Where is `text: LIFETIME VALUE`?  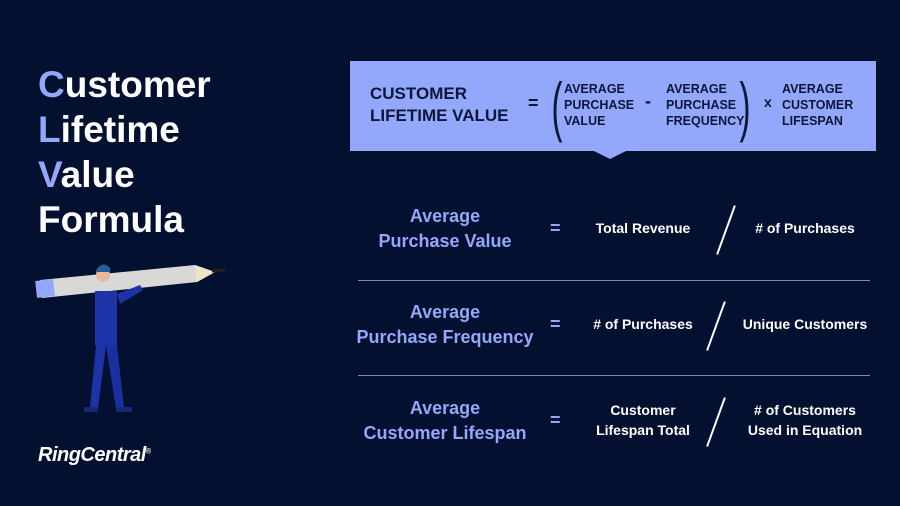
text: LIFETIME VALUE is located at coordinates (439, 115).